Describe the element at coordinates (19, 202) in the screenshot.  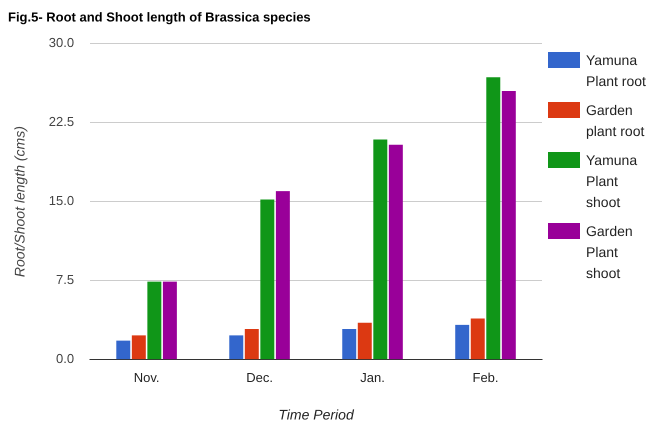
I see `y-axis-title: Root/Shoot length (cms)` at that location.